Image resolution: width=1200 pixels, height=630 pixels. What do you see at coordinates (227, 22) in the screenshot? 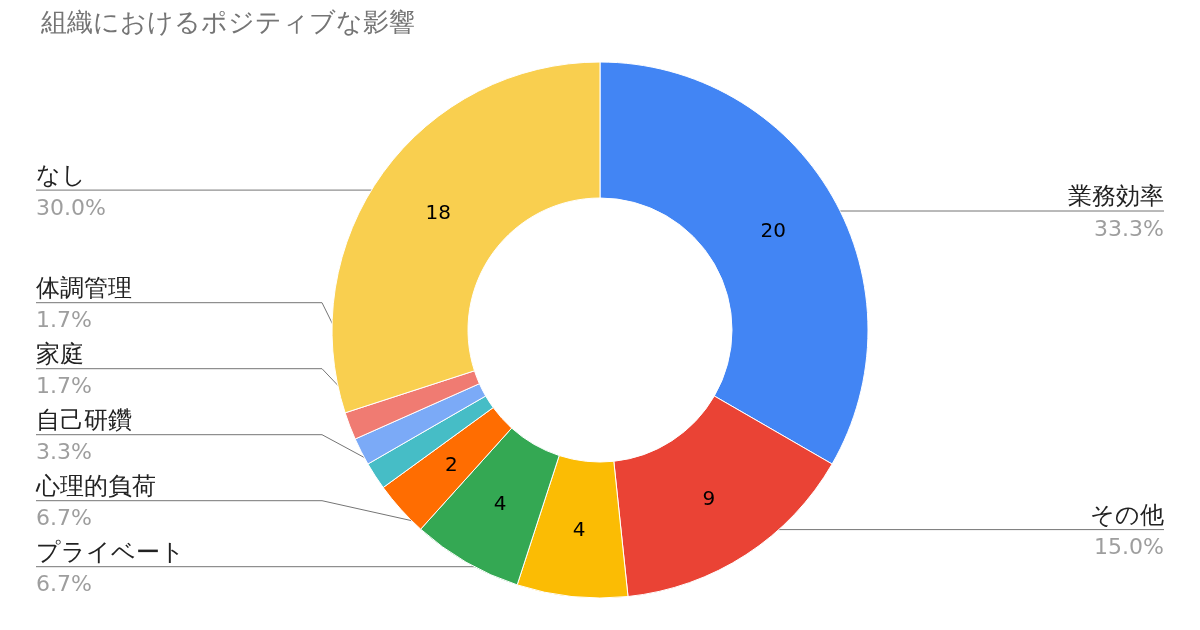
I see `chart-title: 組織におけるポジティブな影響` at bounding box center [227, 22].